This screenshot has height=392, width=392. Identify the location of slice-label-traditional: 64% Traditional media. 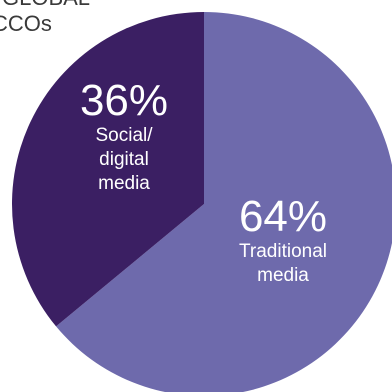
(283, 241).